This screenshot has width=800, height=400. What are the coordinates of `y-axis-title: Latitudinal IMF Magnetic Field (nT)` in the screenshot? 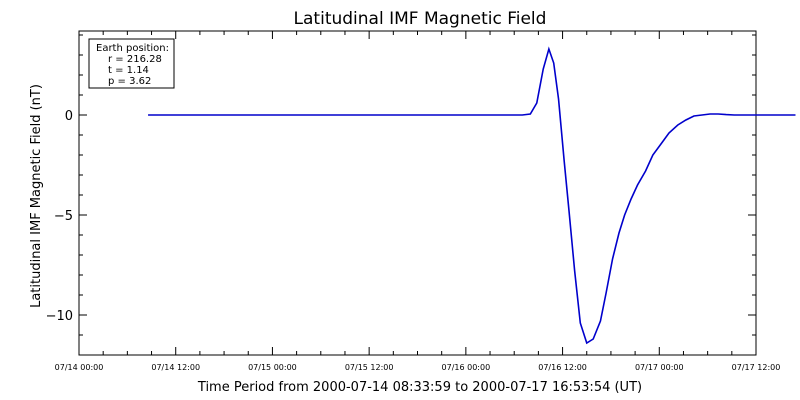 It's located at (36, 196).